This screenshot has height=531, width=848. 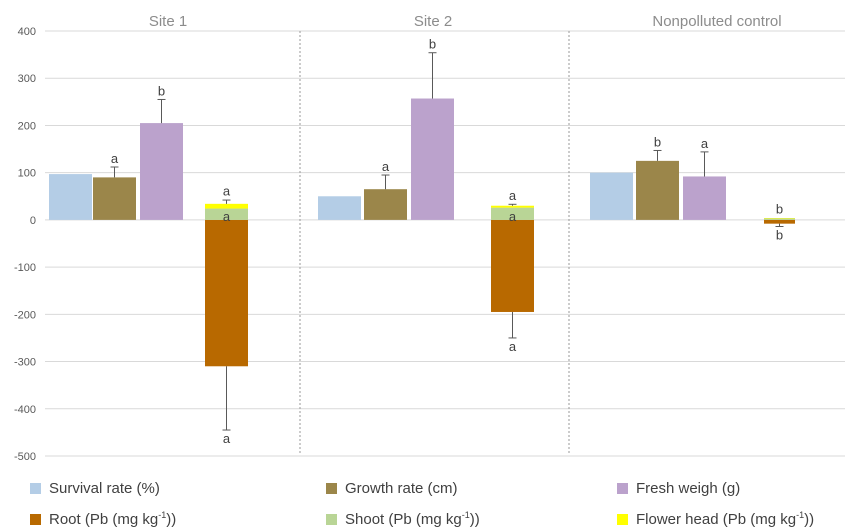 What do you see at coordinates (25, 363) in the screenshot?
I see `y-tick-label: -300` at bounding box center [25, 363].